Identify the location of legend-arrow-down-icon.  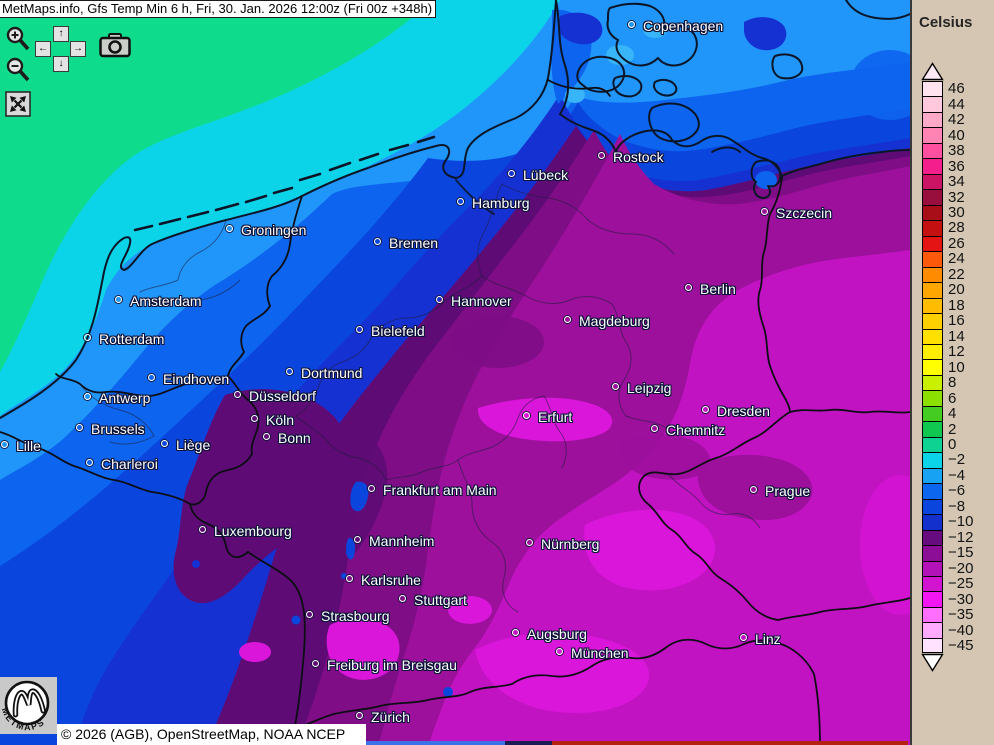
(932, 662).